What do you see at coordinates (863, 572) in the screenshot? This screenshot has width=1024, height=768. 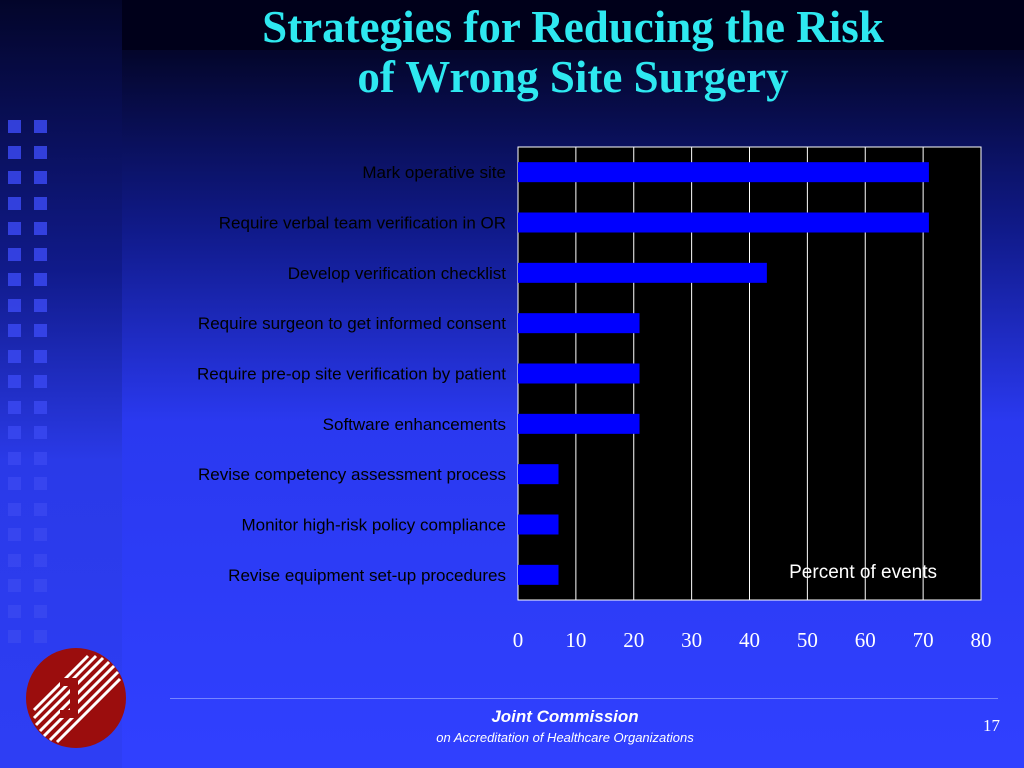 I see `chart-annotation: Percent of events` at bounding box center [863, 572].